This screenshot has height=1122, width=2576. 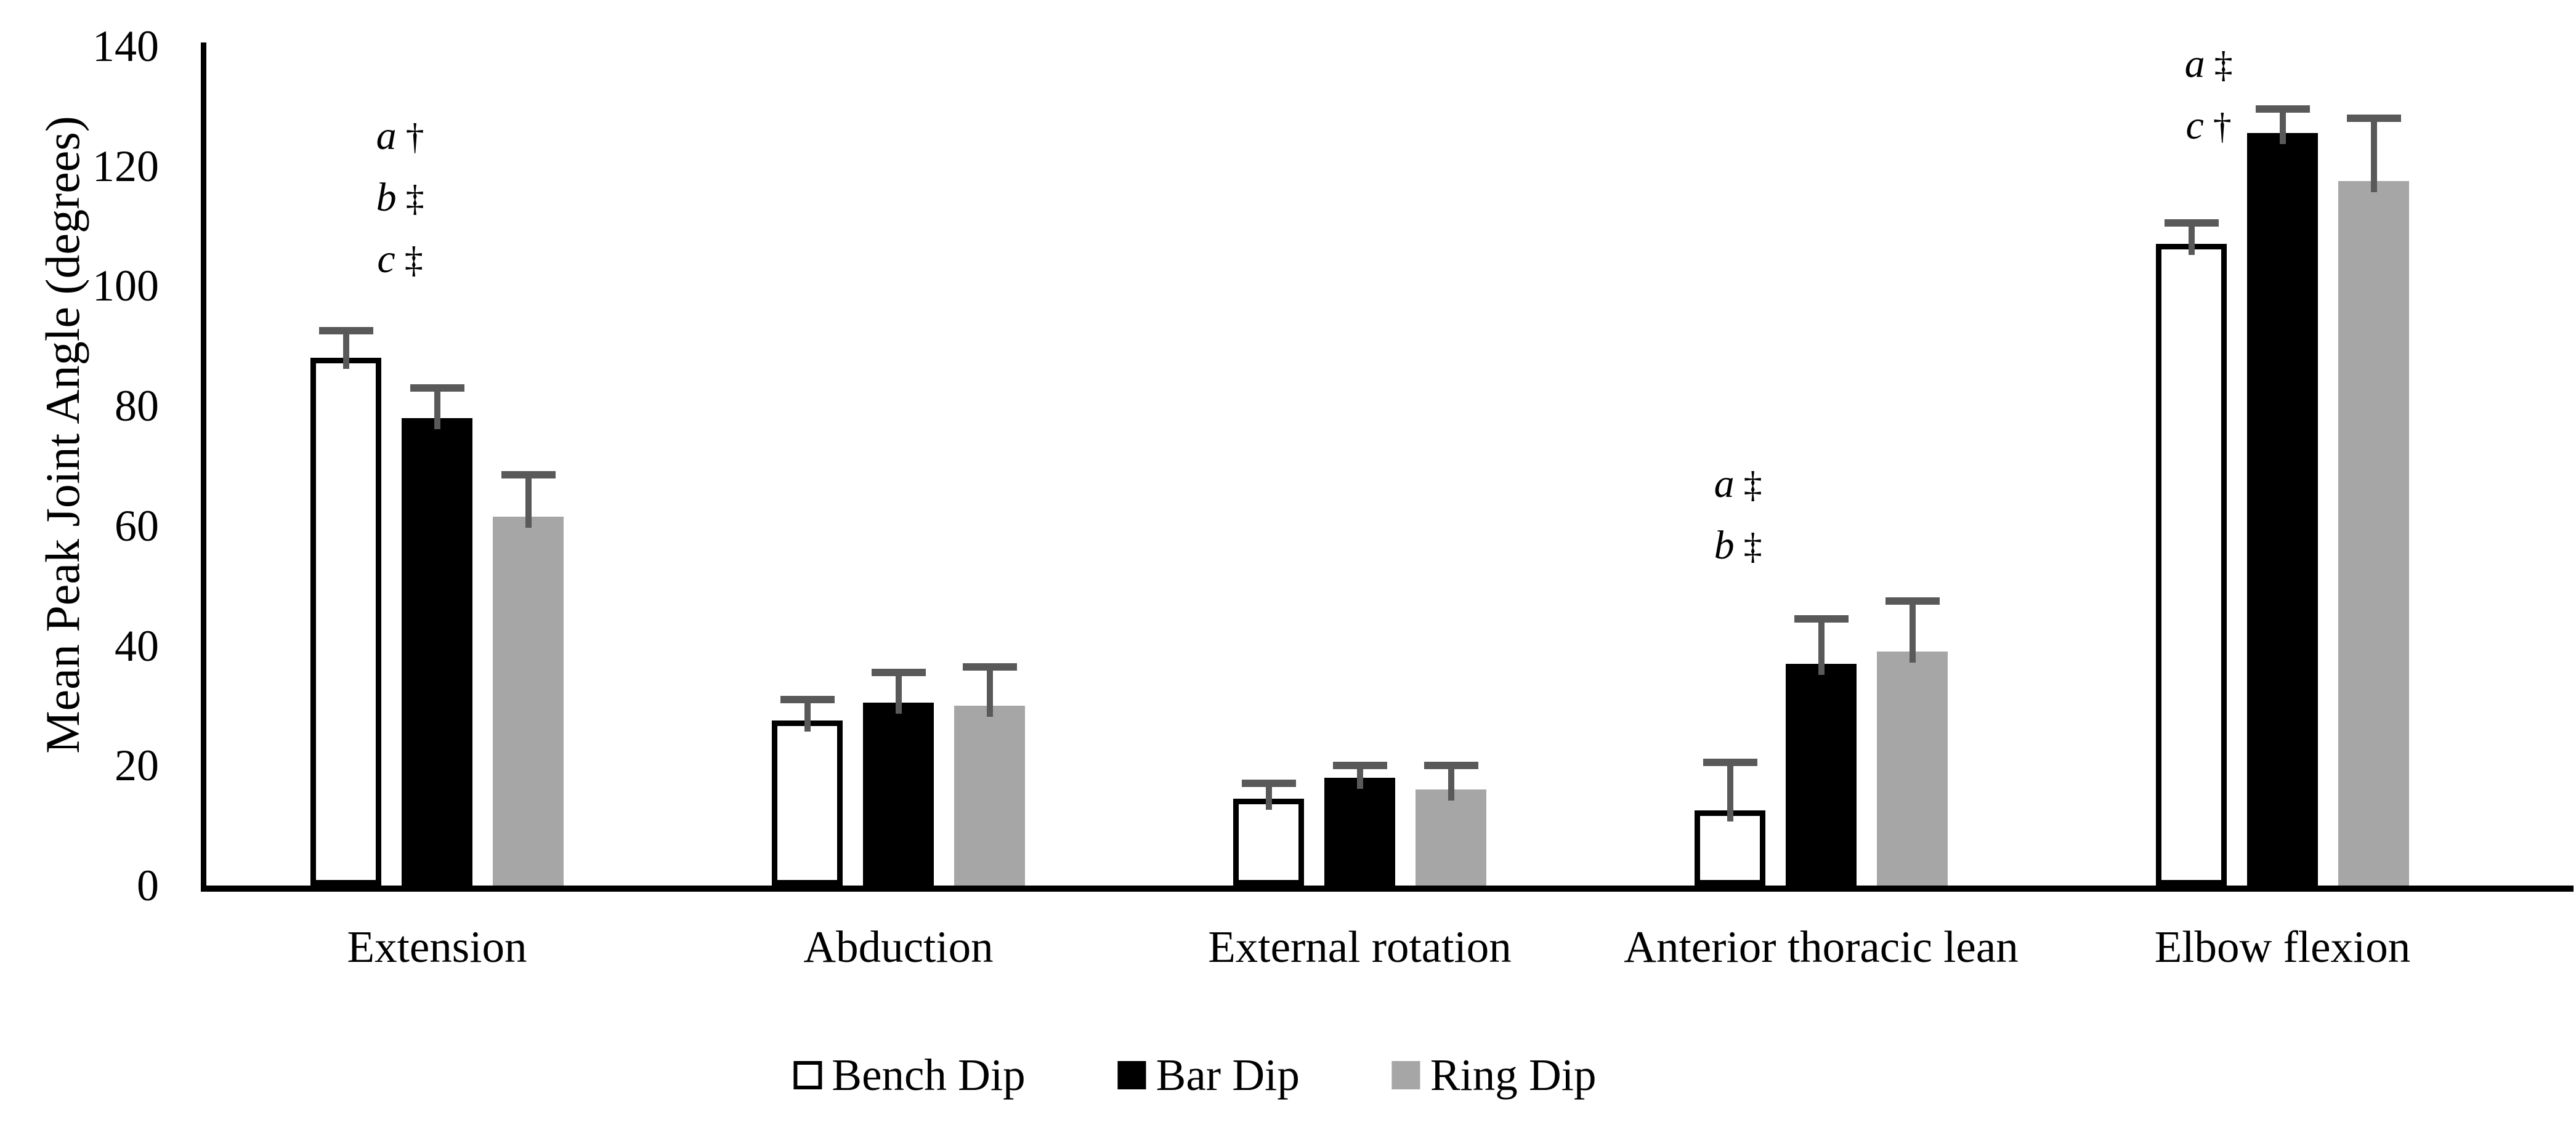 What do you see at coordinates (2373, 533) in the screenshot?
I see `bar-ring-dip-elbow-flexion` at bounding box center [2373, 533].